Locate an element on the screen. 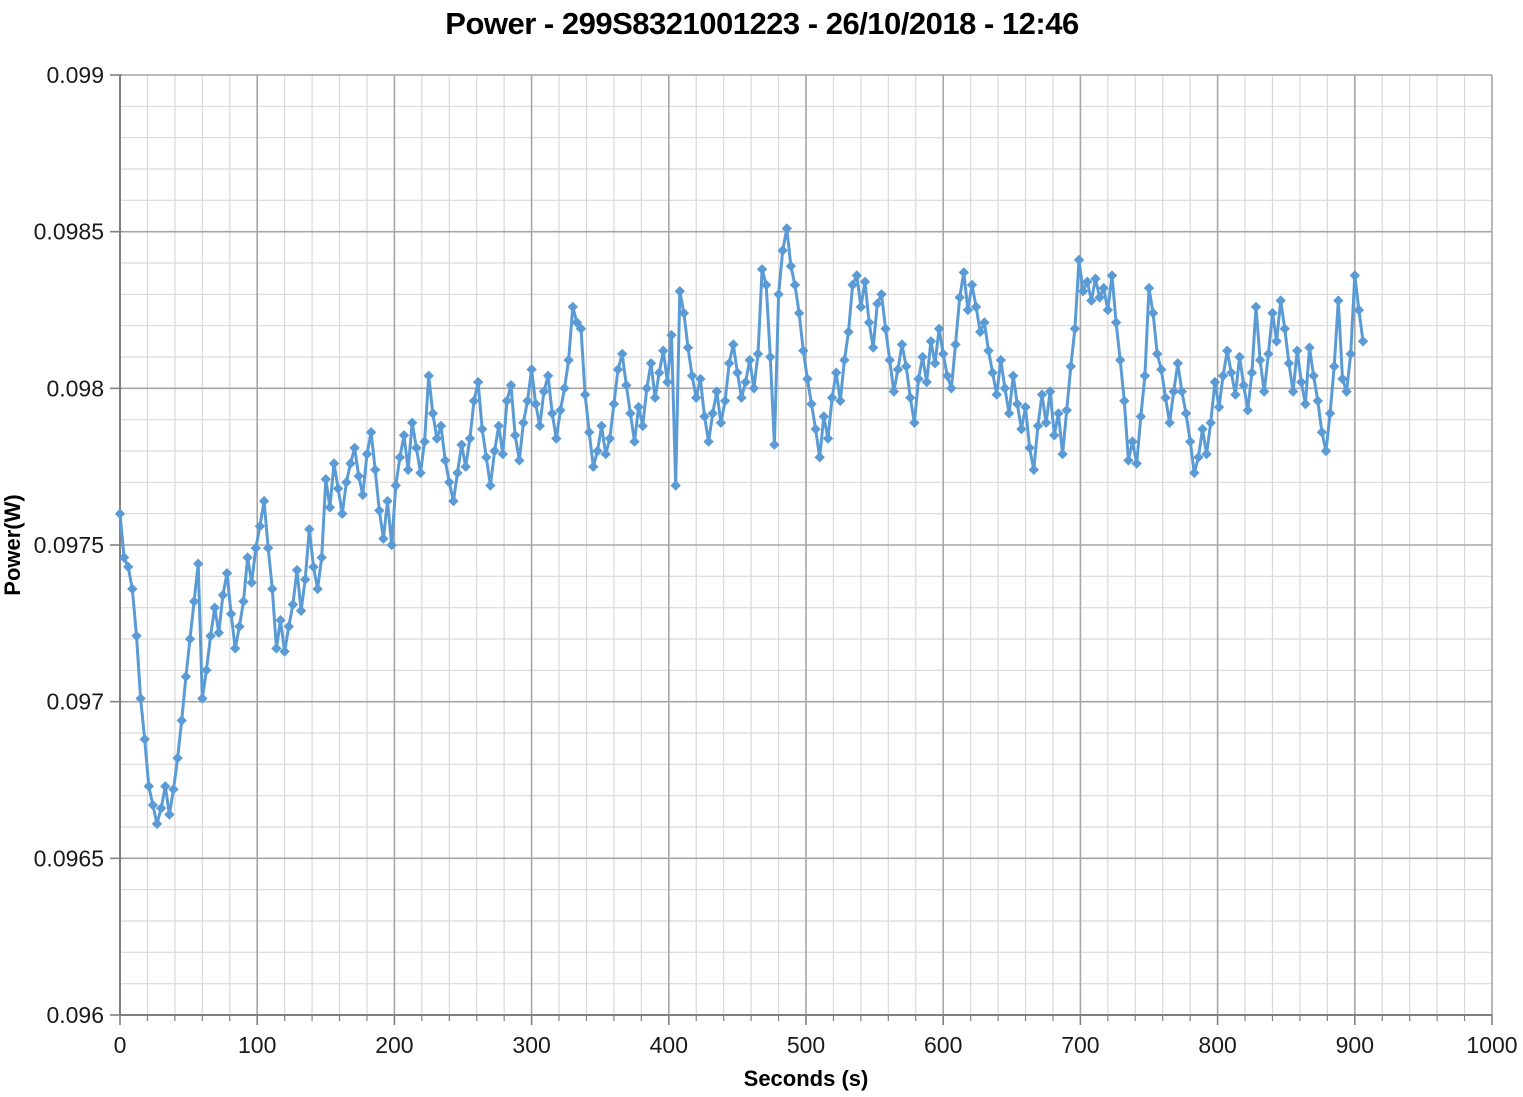 The height and width of the screenshot is (1097, 1523). y-axis-title: Power(W) is located at coordinates (12, 544).